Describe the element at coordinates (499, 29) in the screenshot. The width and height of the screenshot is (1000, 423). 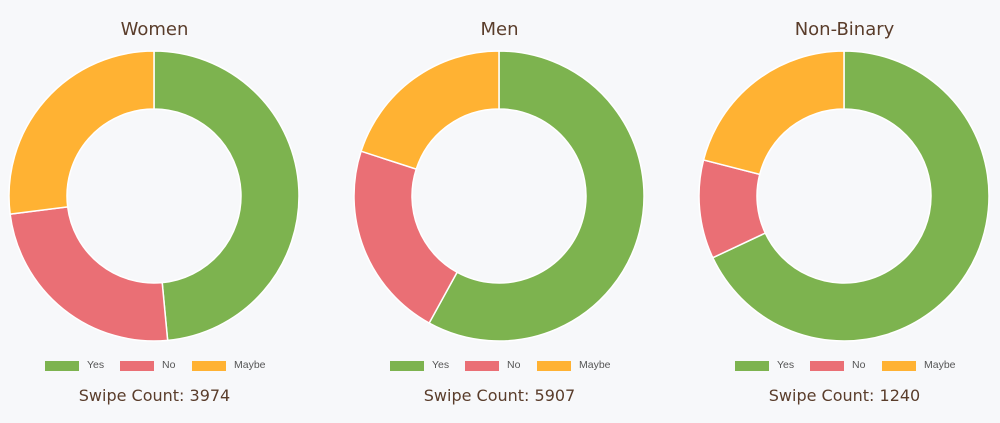
I see `chart-title: Men` at that location.